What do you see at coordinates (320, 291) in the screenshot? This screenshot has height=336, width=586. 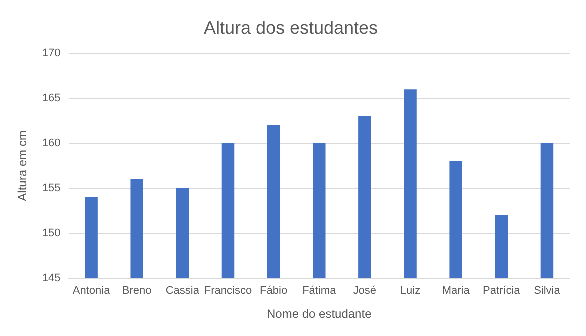 I see `x-tick-label: Fátima` at bounding box center [320, 291].